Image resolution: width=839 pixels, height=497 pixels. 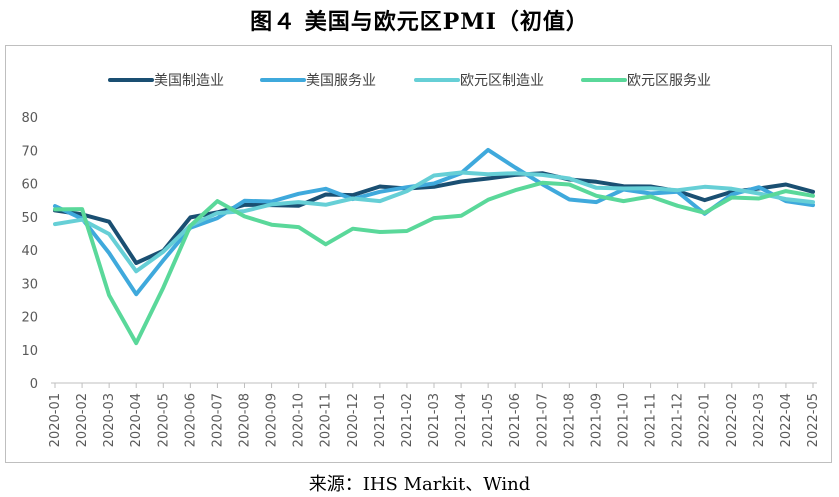 I want to click on chart-title: 图４ 美国与欧元区PMI（初值）, so click(x=419, y=22).